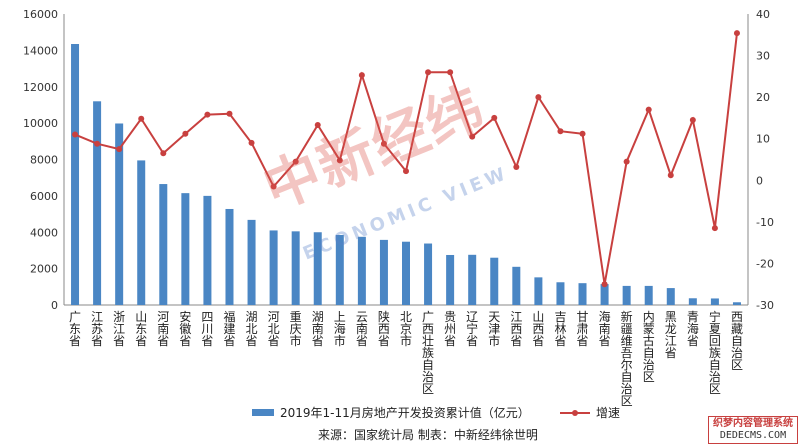 The width and height of the screenshot is (800, 446). What do you see at coordinates (560, 329) in the screenshot?
I see `category-label: 吉林省` at bounding box center [560, 329].